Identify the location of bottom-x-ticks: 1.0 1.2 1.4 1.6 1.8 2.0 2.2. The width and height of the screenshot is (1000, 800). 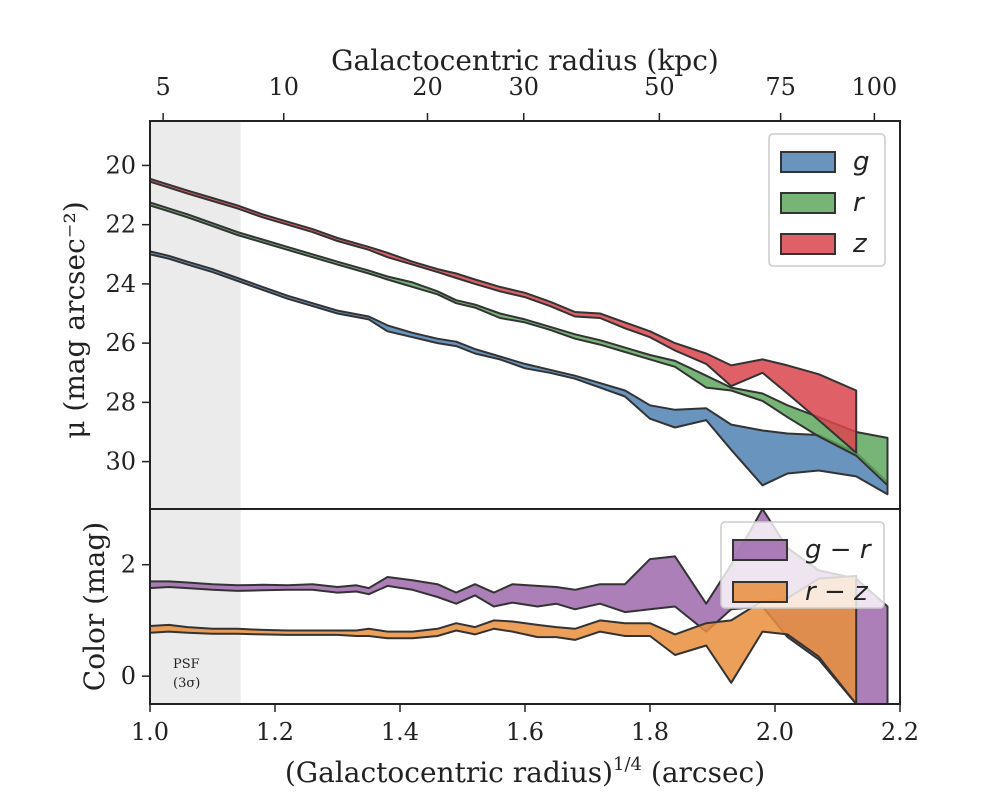
(525, 725).